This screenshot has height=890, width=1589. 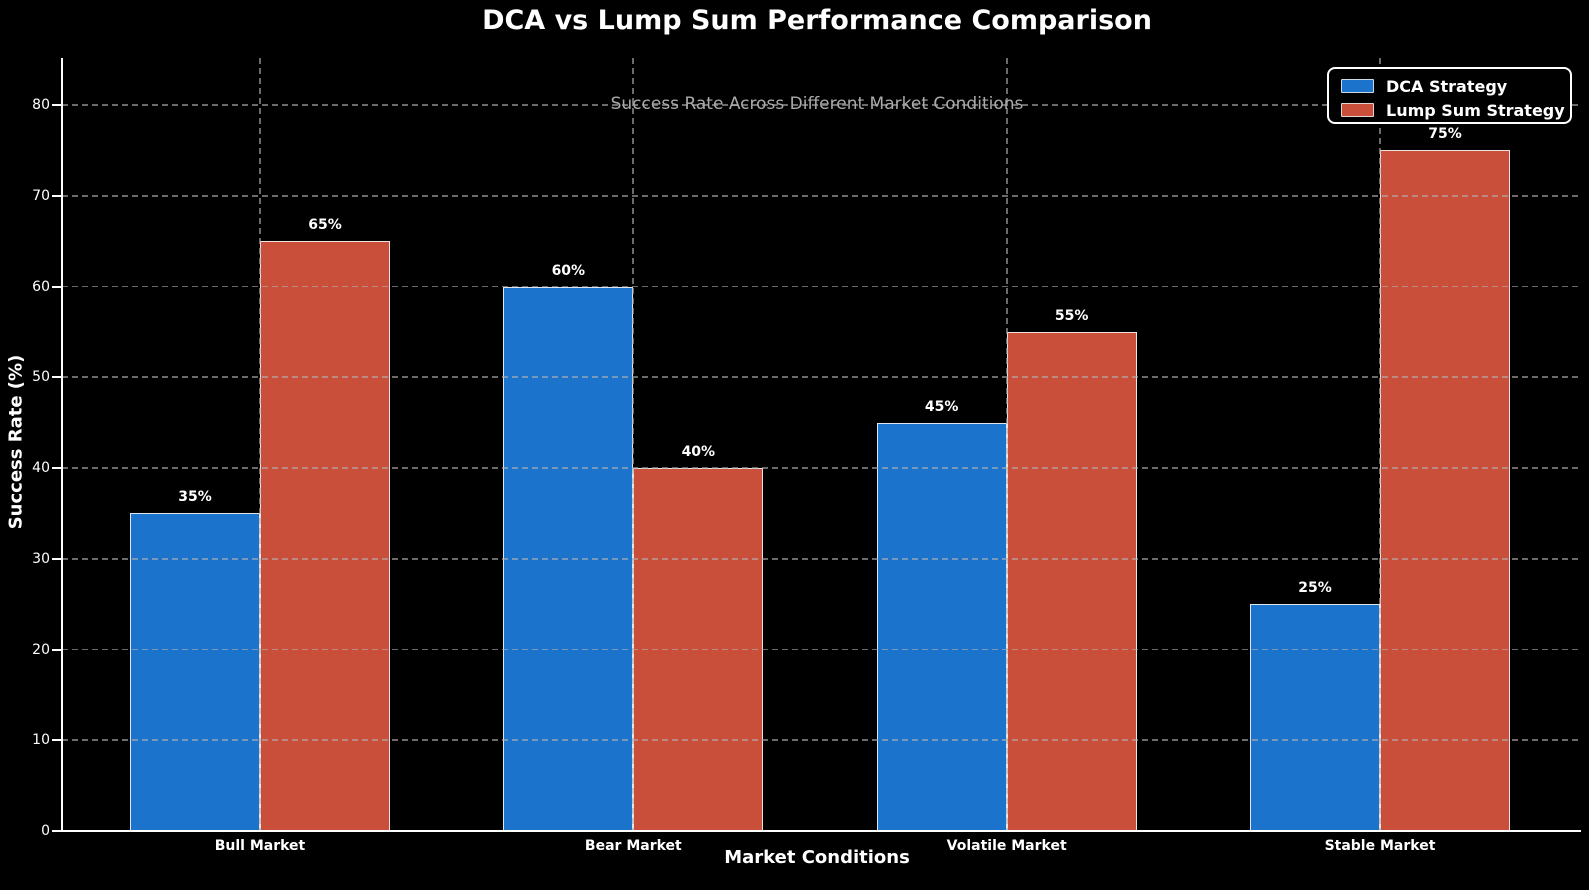 I want to click on v-gridline-stable-market, so click(x=1380, y=444).